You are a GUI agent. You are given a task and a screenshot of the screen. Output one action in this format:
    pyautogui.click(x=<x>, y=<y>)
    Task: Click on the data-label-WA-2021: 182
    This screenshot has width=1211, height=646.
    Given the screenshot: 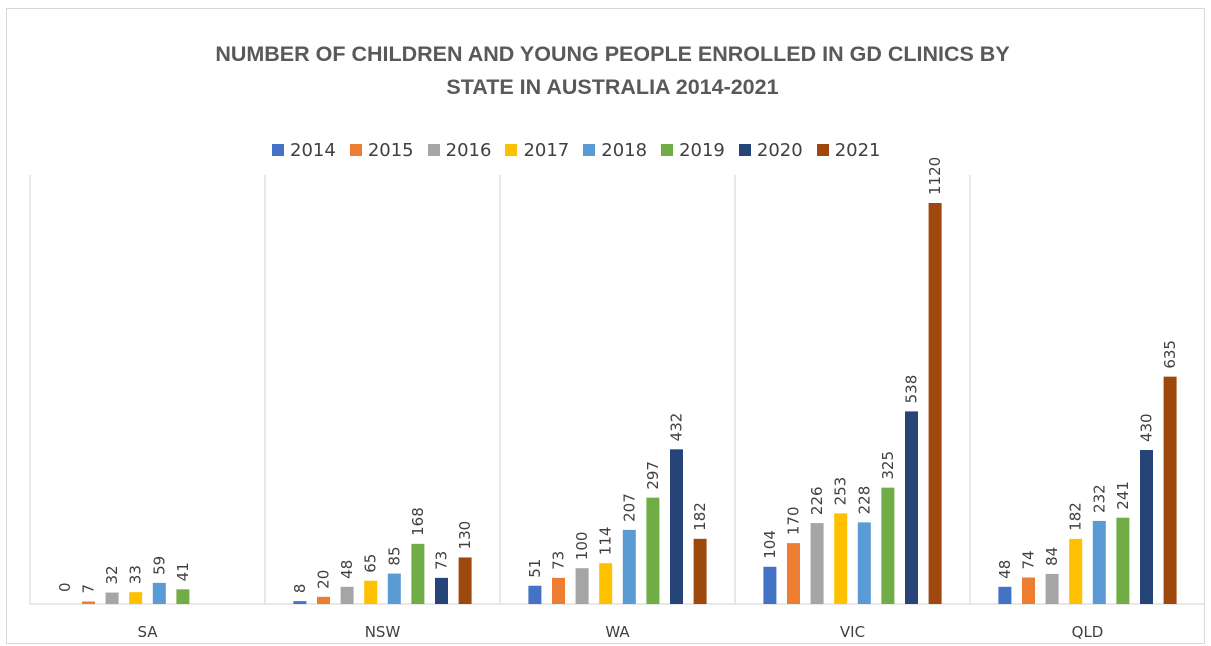 What is the action you would take?
    pyautogui.click(x=700, y=516)
    